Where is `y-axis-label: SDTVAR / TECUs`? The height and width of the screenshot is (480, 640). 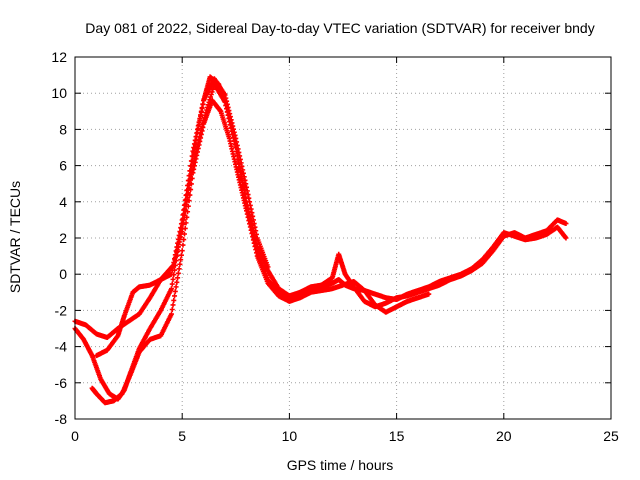 y-axis-label: SDTVAR / TECUs is located at coordinates (15, 237).